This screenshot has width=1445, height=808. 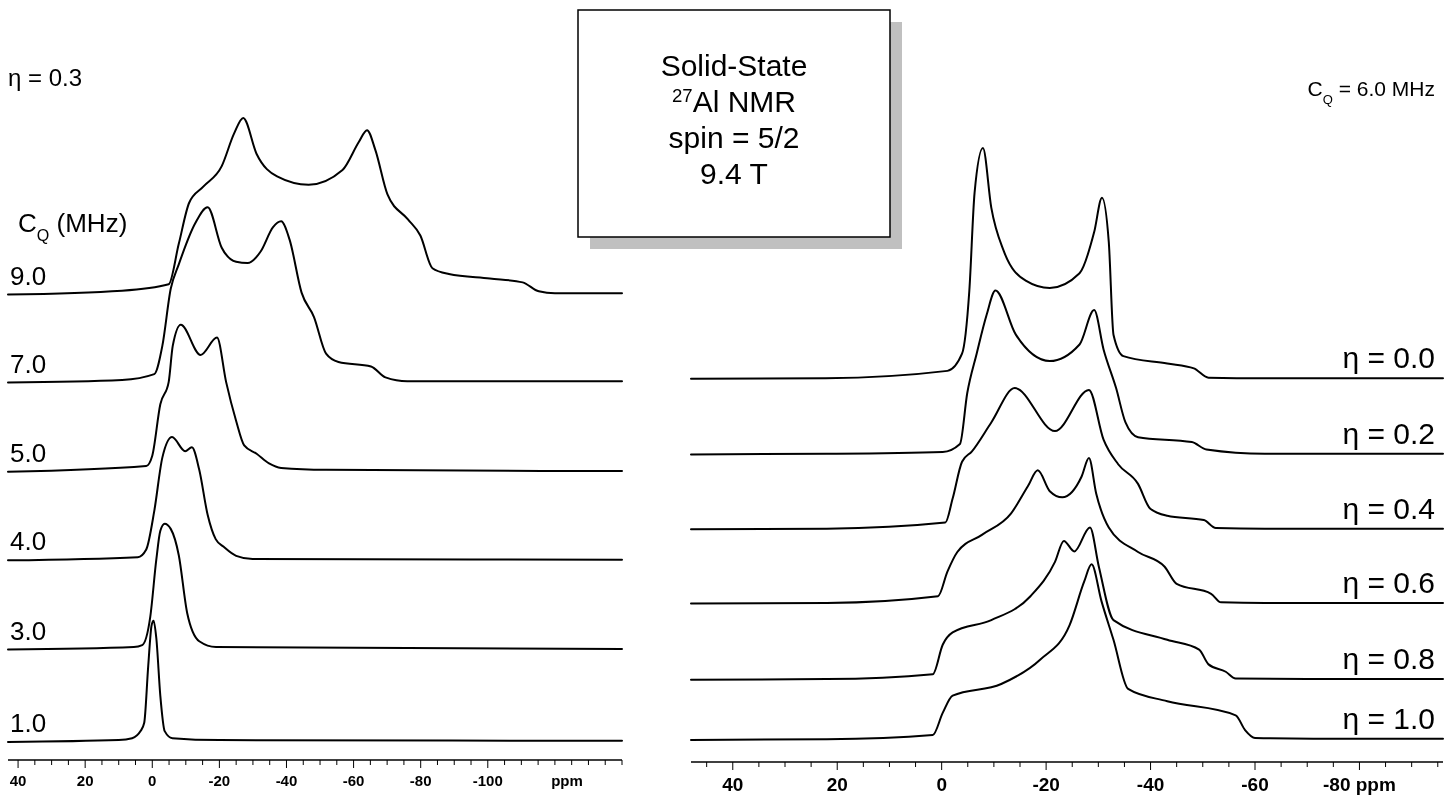 What do you see at coordinates (734, 65) in the screenshot?
I see `text: Solid-State` at bounding box center [734, 65].